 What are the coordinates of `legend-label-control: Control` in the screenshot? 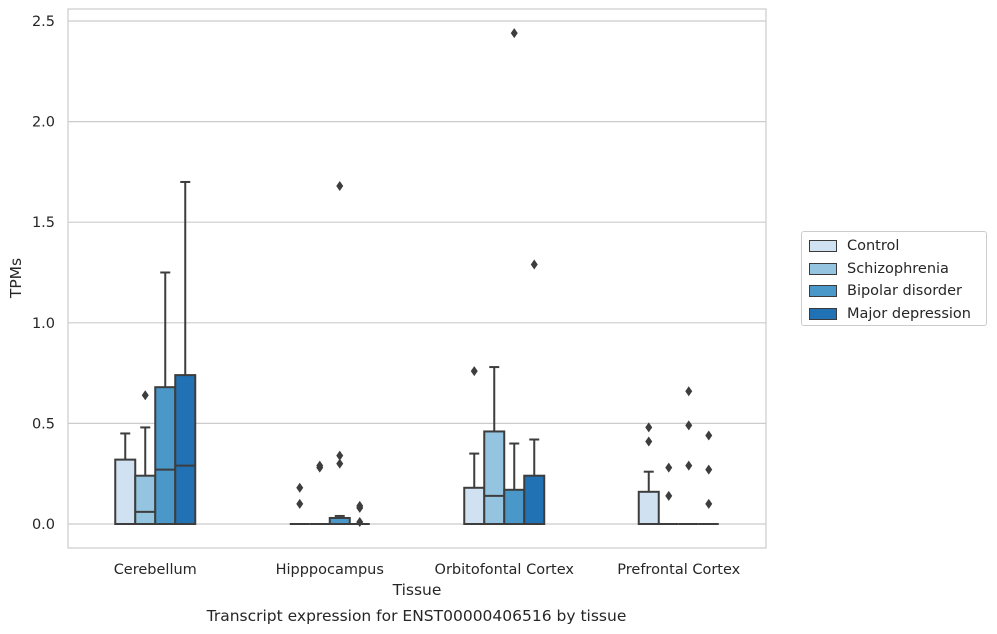 It's located at (873, 246).